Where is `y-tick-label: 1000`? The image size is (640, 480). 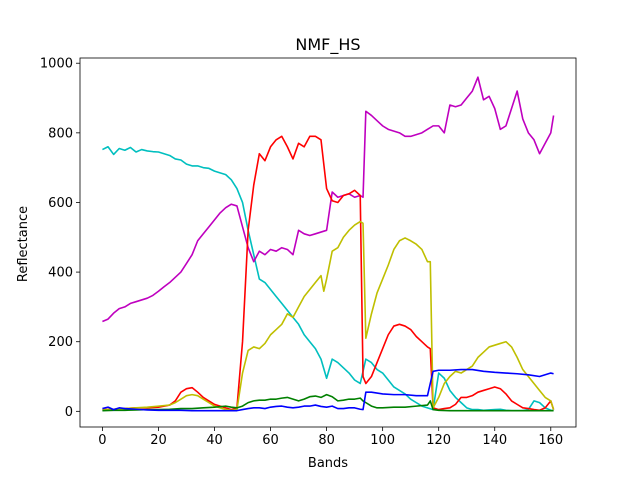 y-tick-label: 1000 is located at coordinates (56, 64).